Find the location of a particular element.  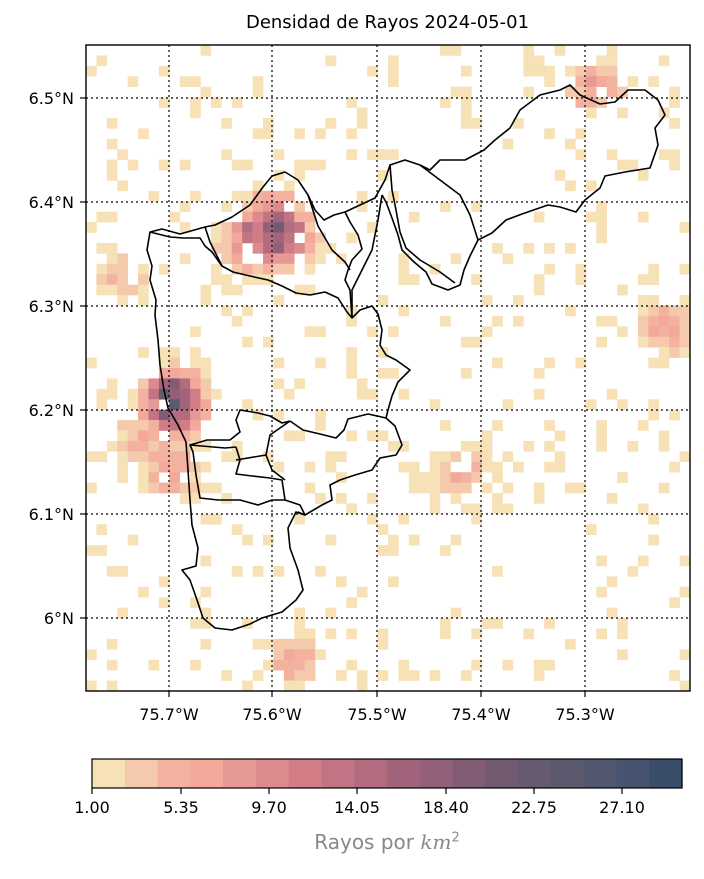

y-tick-label: 6.3°N is located at coordinates (51, 306).